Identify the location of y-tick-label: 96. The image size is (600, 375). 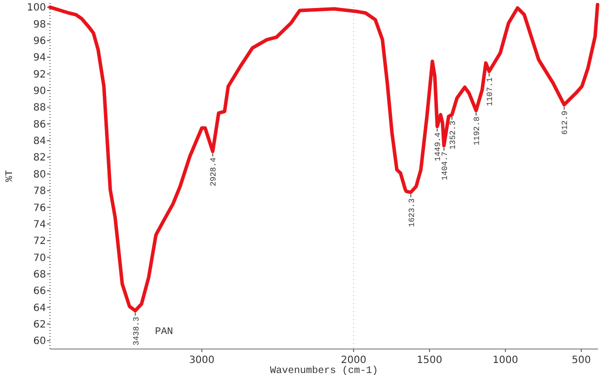
(39, 42).